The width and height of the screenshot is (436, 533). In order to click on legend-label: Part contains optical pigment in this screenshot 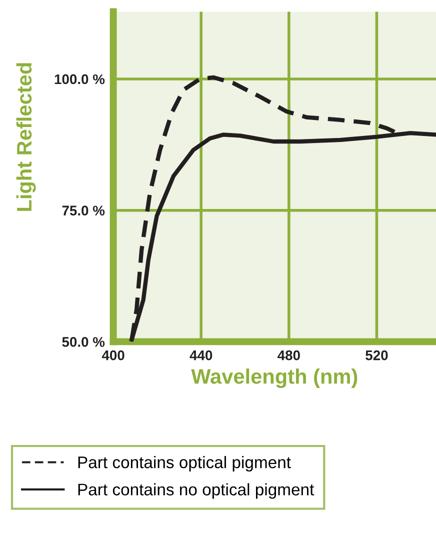, I will do `click(184, 464)`.